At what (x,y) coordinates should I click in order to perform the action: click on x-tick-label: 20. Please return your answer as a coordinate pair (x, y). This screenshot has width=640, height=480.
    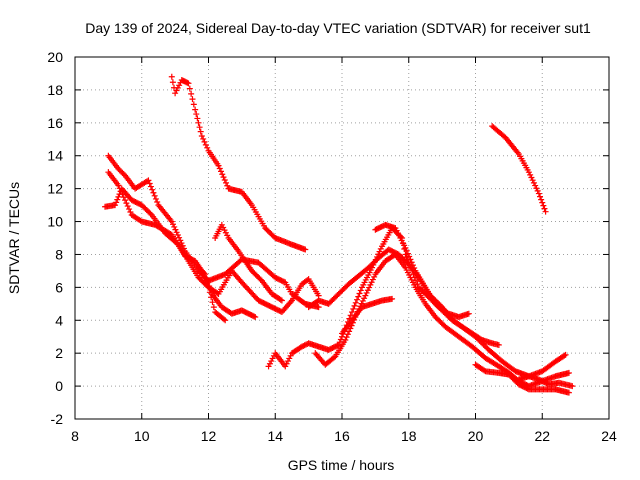
    Looking at the image, I should click on (476, 436).